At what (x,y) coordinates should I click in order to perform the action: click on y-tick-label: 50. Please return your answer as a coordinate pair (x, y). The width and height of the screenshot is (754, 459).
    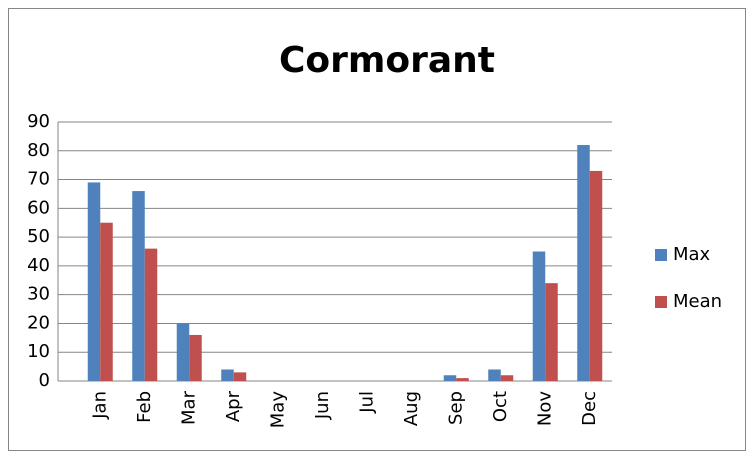
    Looking at the image, I should click on (38, 236).